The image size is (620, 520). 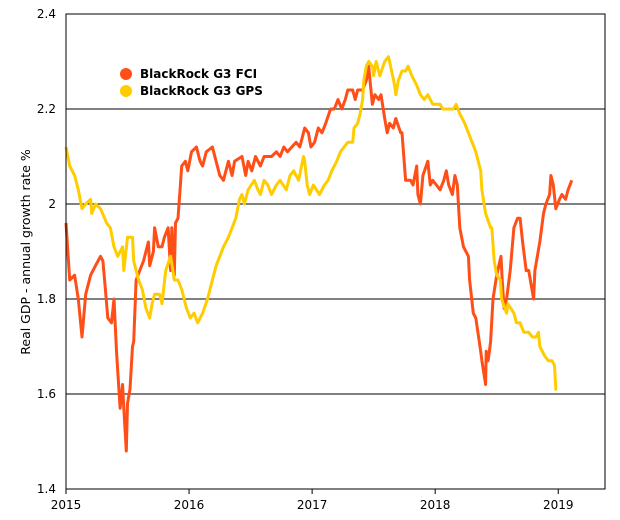 I want to click on legend: BlackRock G3 FCI BlackRock G3 GPS, so click(x=191, y=82).